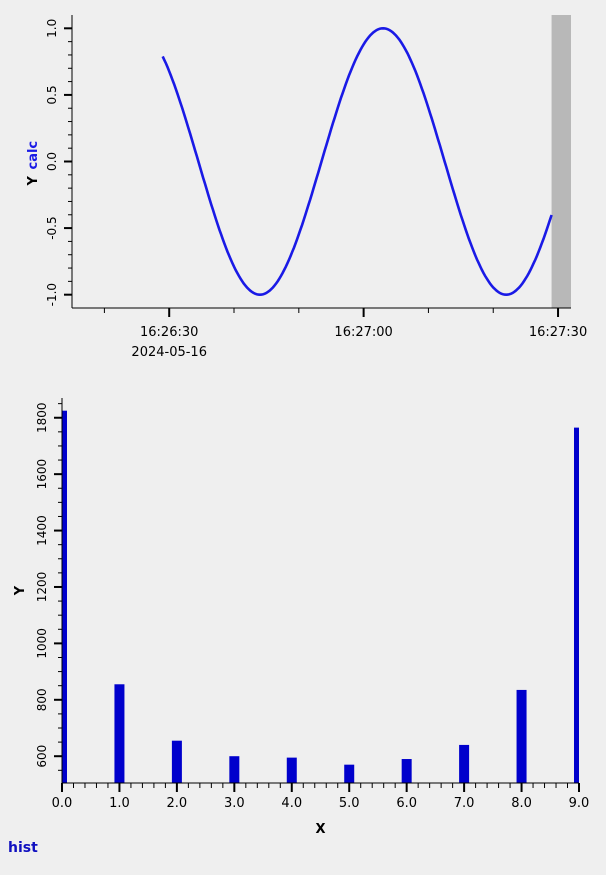  I want to click on x-axis-date-label: 2024-05-16, so click(169, 352).